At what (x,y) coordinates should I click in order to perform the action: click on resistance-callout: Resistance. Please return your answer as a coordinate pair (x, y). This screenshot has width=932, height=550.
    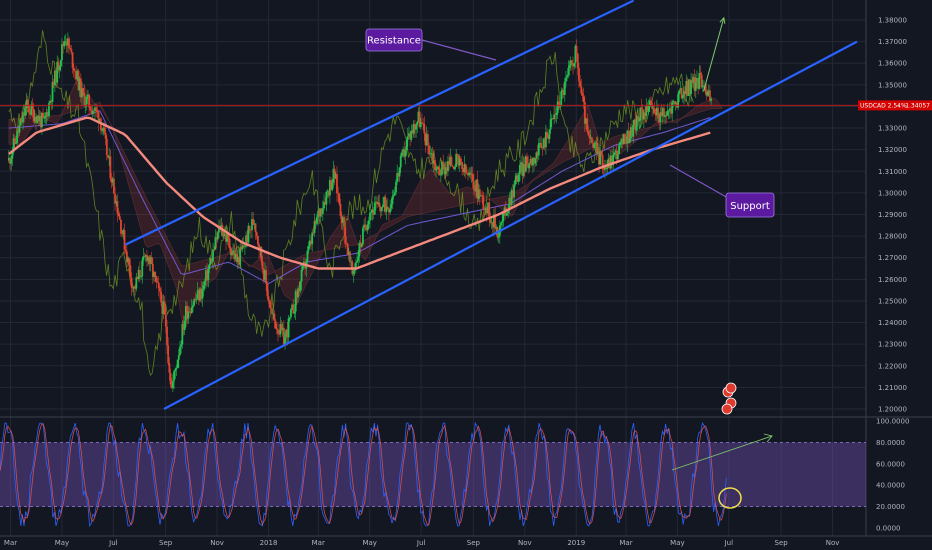
    Looking at the image, I should click on (431, 44).